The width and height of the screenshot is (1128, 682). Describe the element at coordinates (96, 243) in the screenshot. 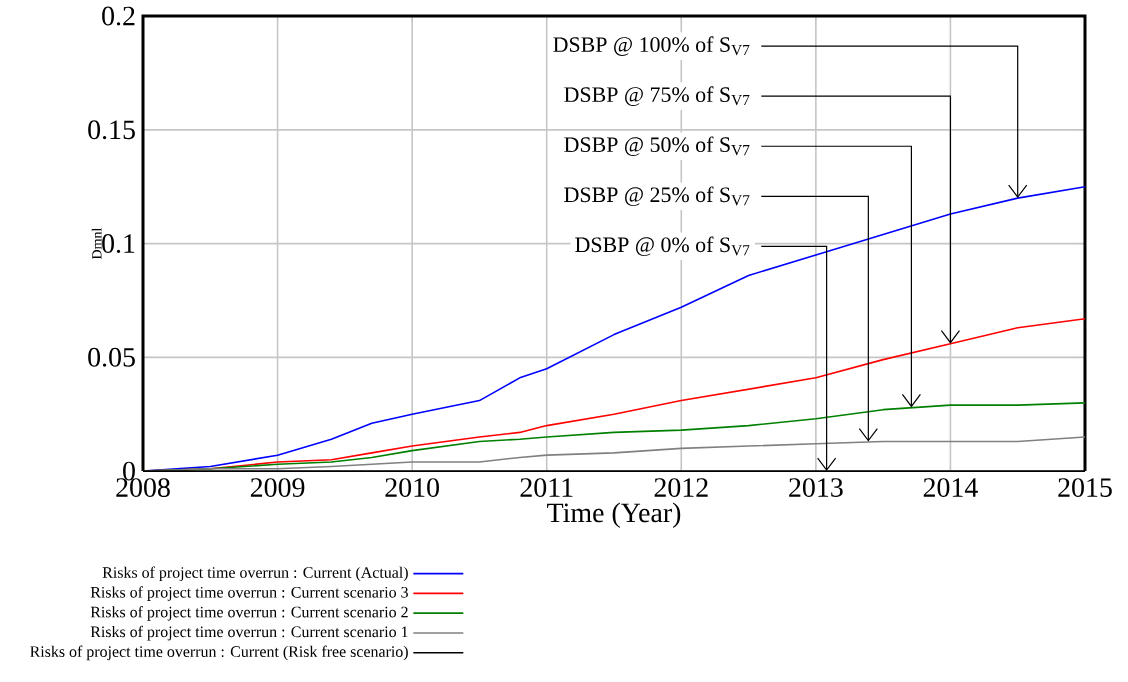

I see `y-axis-title: Dmnl` at that location.